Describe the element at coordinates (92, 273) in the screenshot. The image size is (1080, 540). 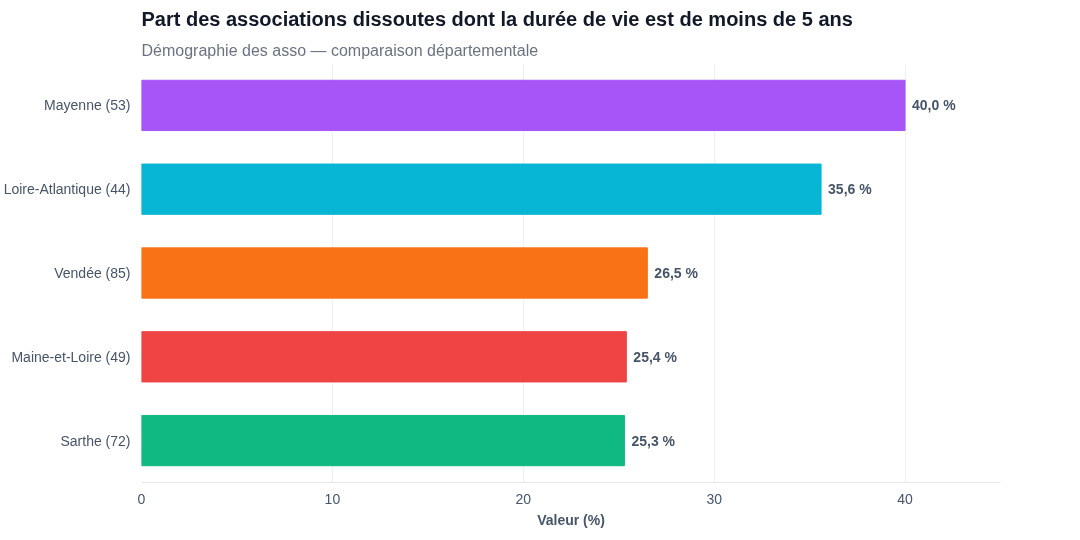
I see `y-tick-label: Vendée (85)` at that location.